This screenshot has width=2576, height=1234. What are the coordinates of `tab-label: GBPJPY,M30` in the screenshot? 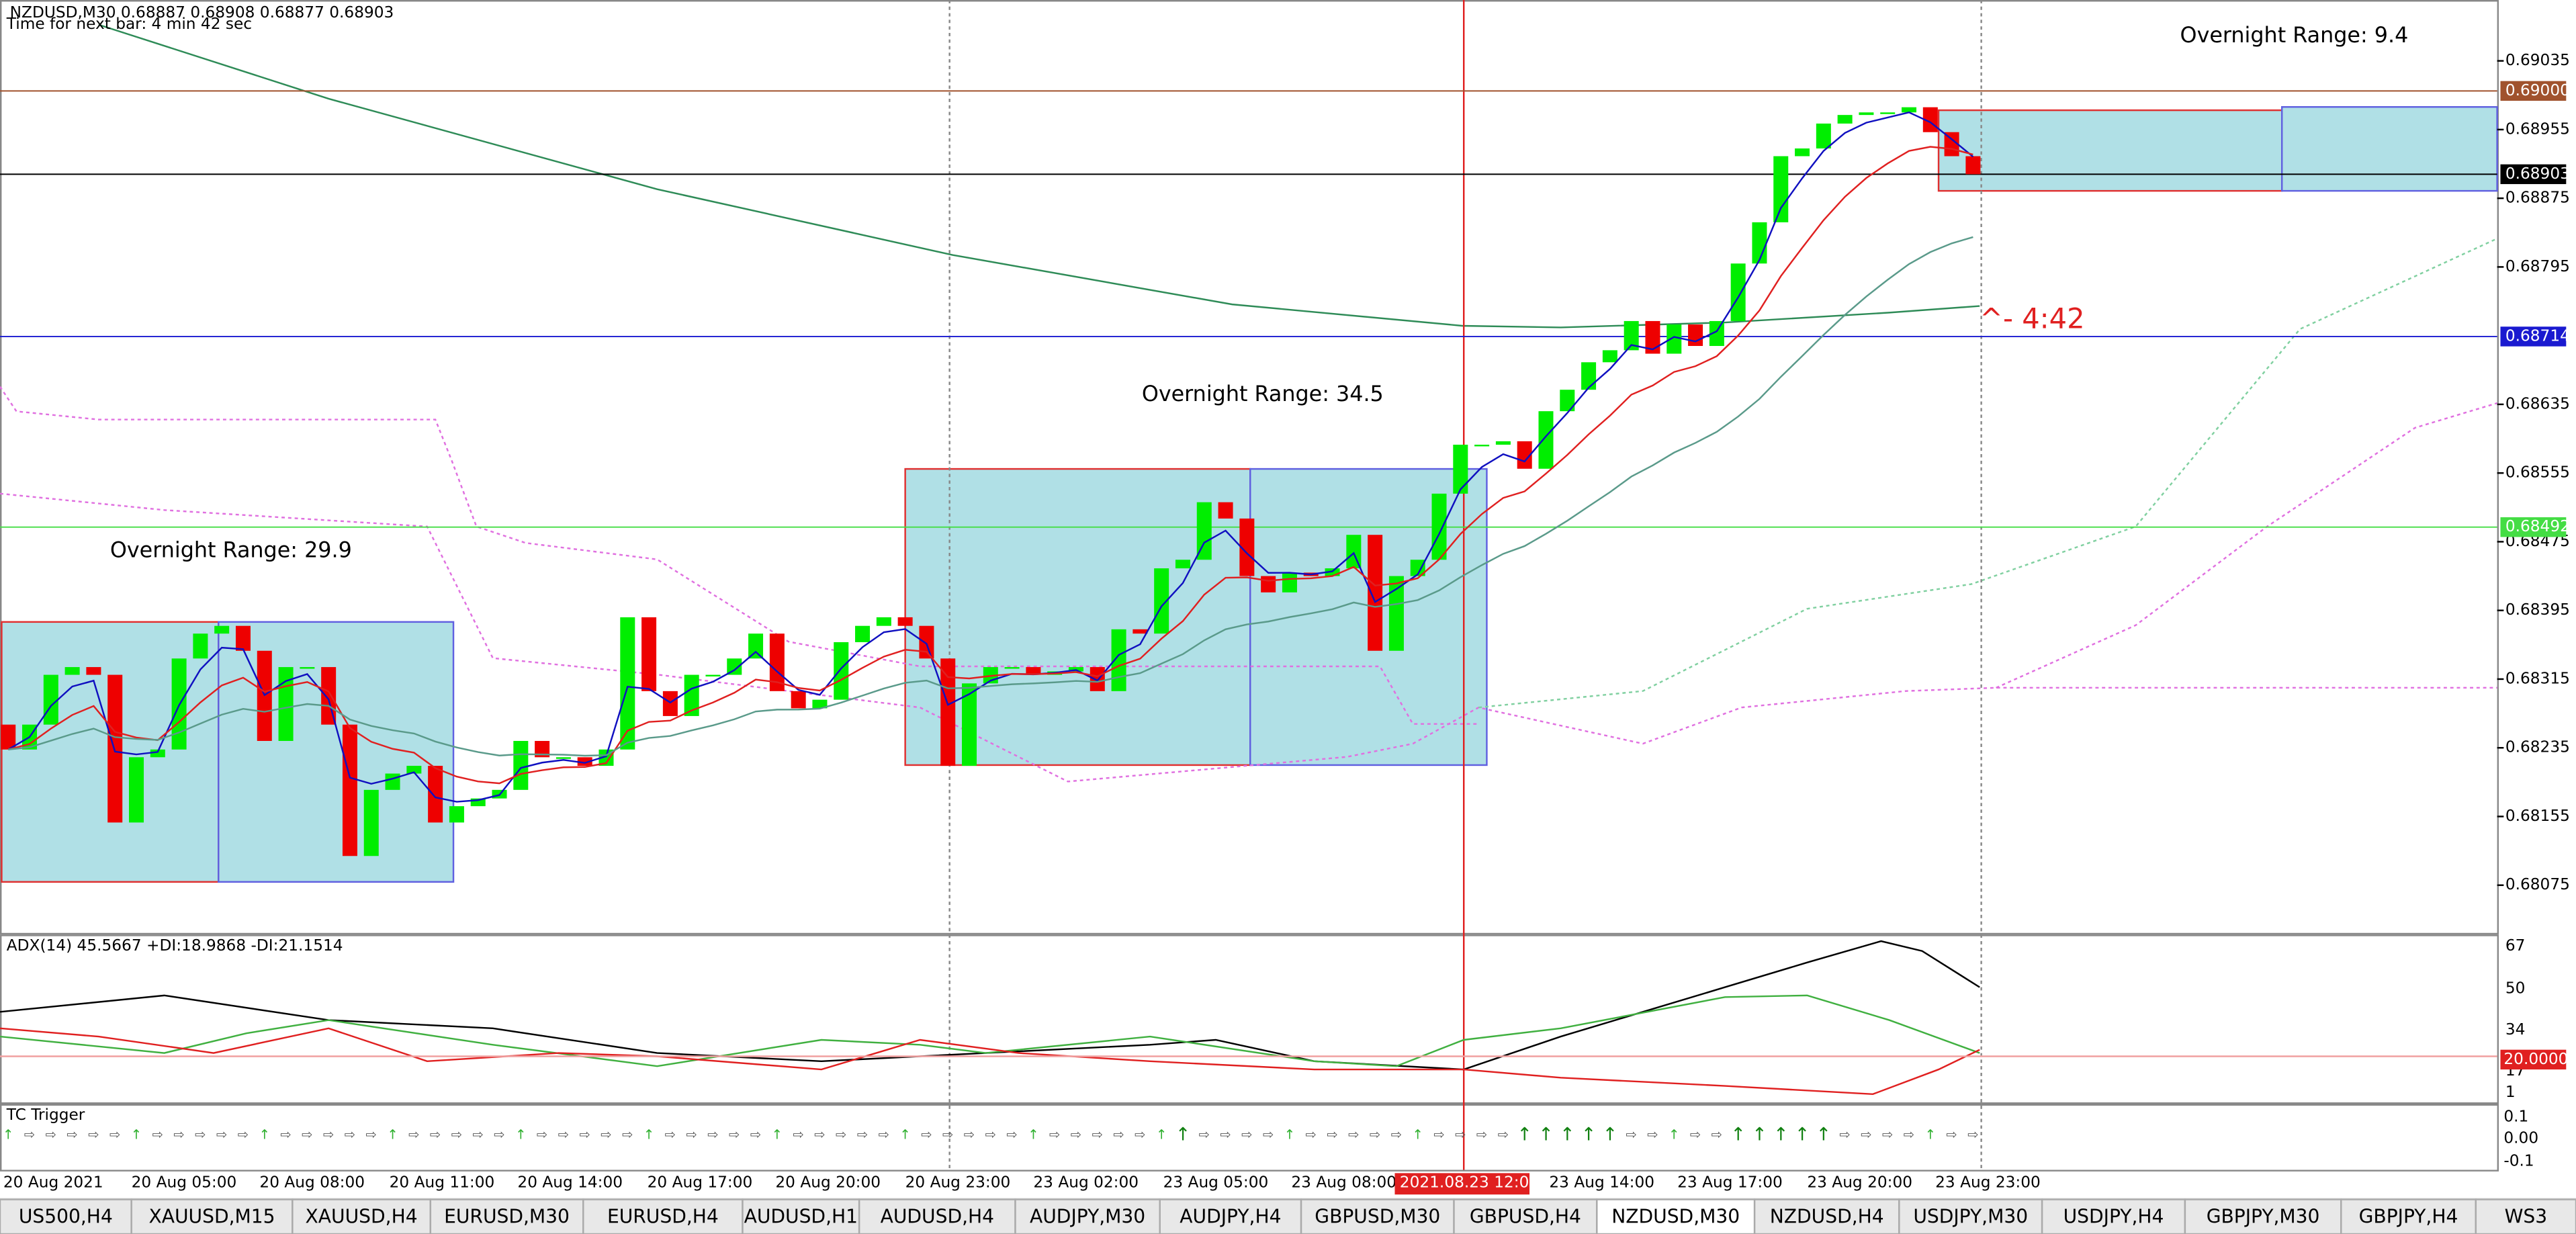 It's located at (2264, 1216).